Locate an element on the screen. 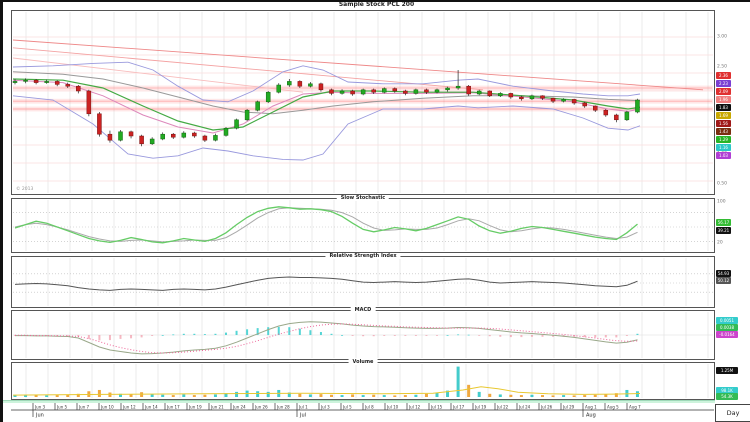  svg-text: Jun 24 is located at coordinates (239, 407).